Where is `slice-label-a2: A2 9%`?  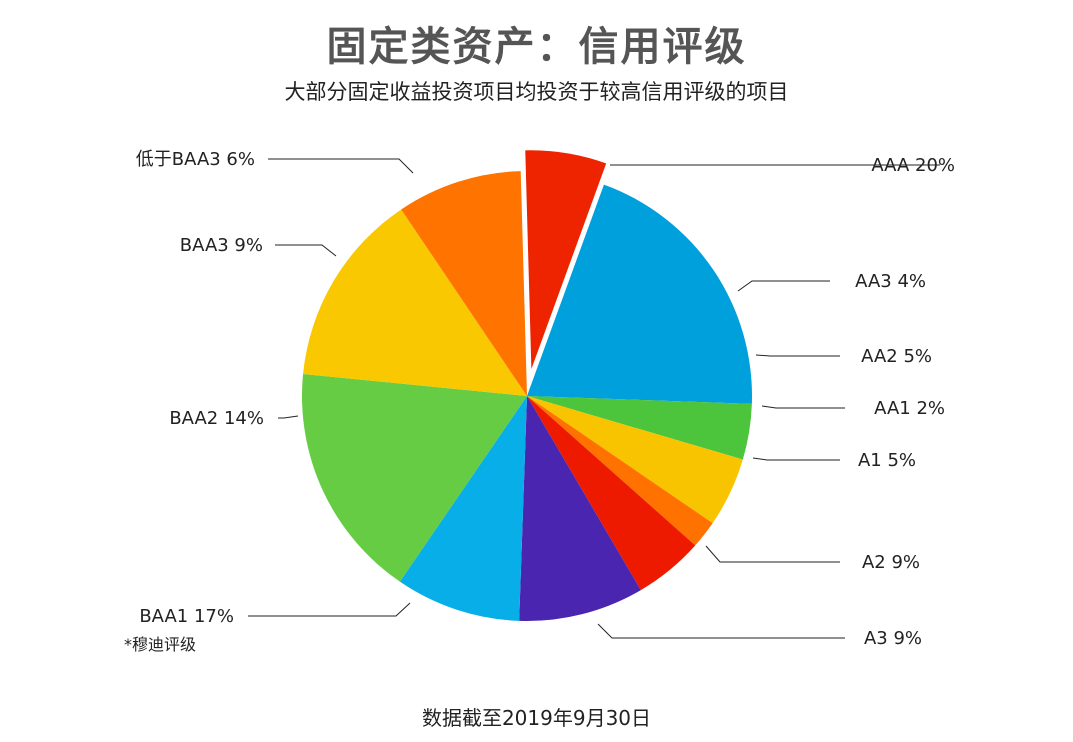
slice-label-a2: A2 9% is located at coordinates (891, 562).